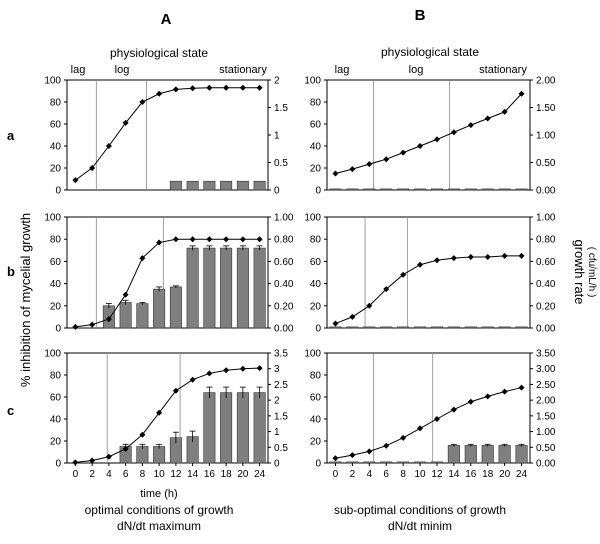 Image resolution: width=600 pixels, height=544 pixels. Describe the element at coordinates (284, 262) in the screenshot. I see `right-tick-label: 0.60` at that location.